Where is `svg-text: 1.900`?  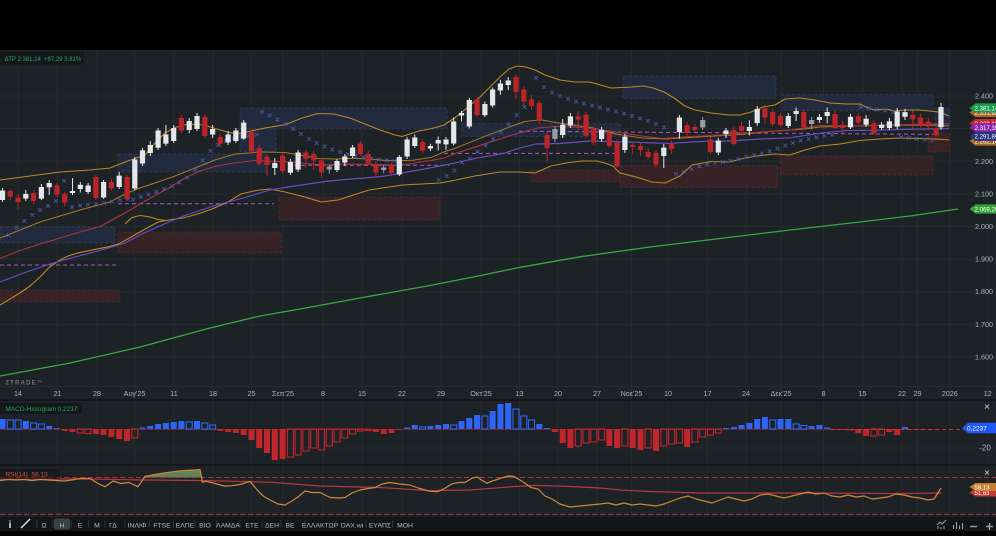 svg-text: 1.900 is located at coordinates (984, 259).